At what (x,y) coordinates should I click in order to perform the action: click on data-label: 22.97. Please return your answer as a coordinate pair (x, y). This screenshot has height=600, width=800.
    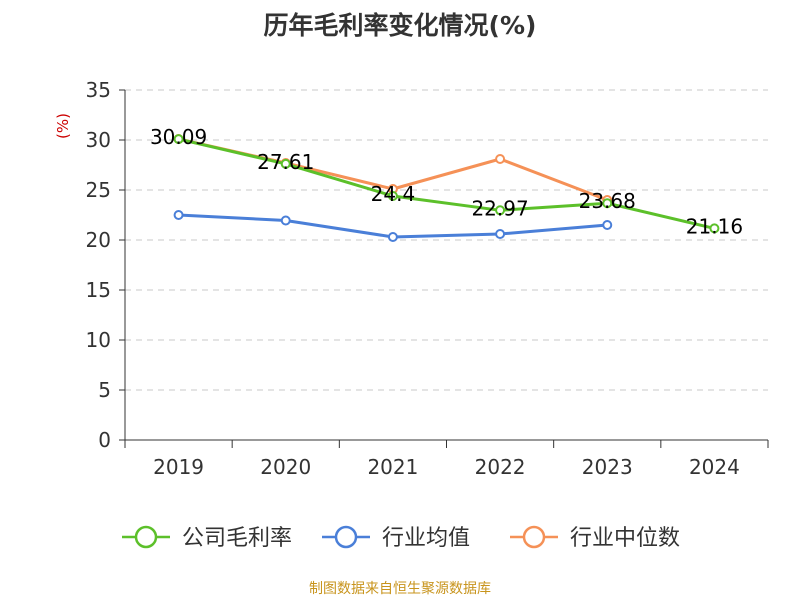
    Looking at the image, I should click on (499, 208).